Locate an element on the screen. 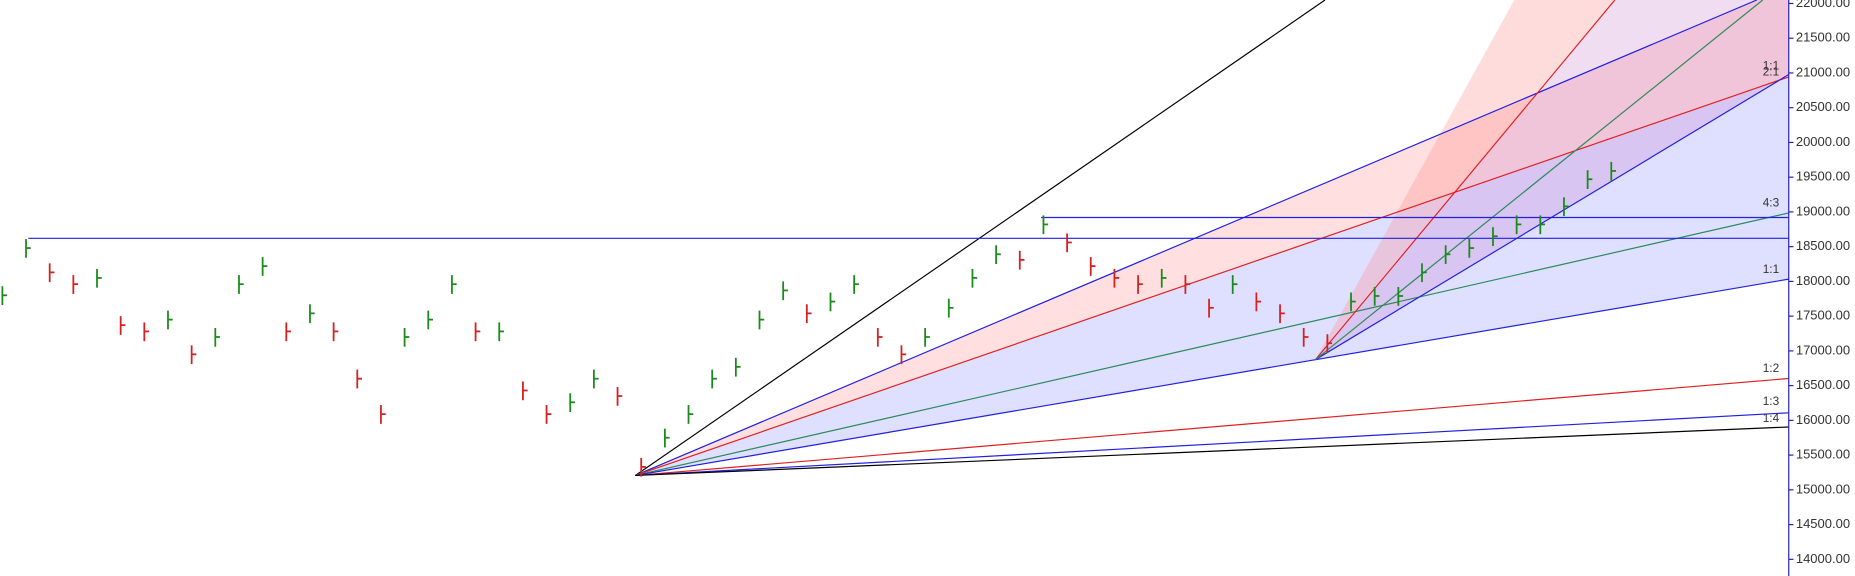 This screenshot has width=1855, height=576. fan-label: 4:3 is located at coordinates (1771, 203).